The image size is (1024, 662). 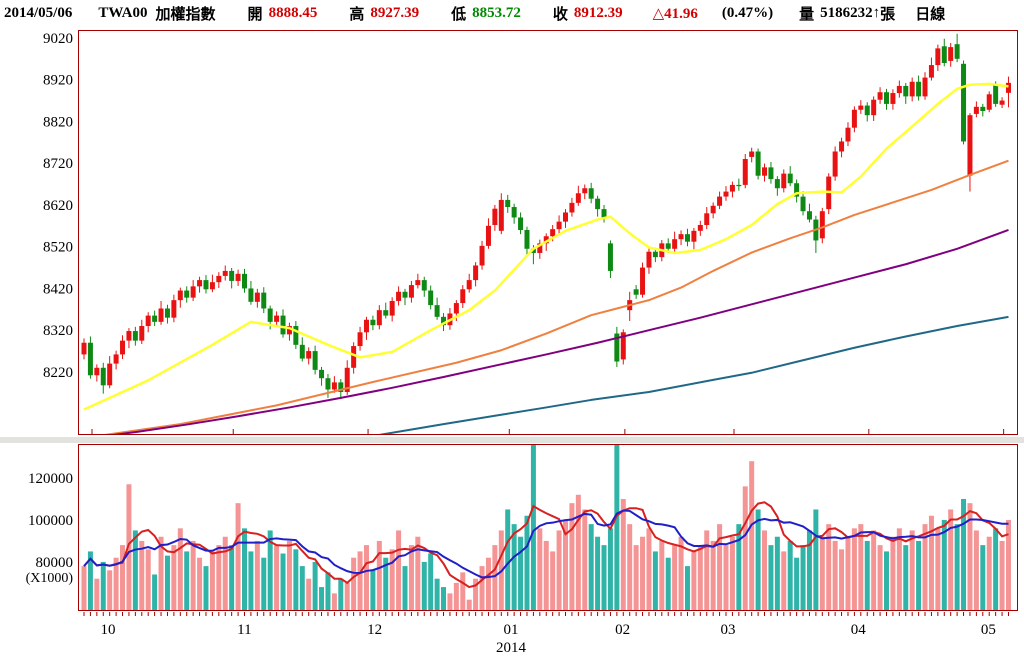 I want to click on svg-text: 100000, so click(x=50, y=521).